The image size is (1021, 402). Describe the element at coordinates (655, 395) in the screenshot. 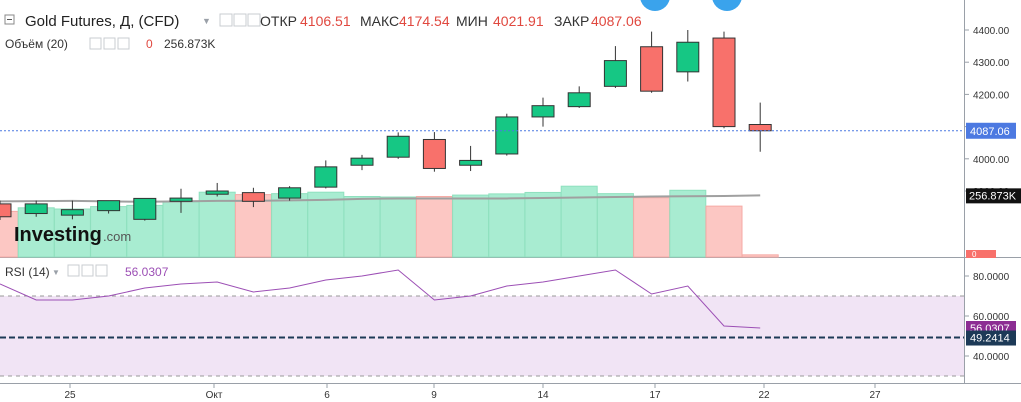

I see `time-tick-label: 17` at that location.